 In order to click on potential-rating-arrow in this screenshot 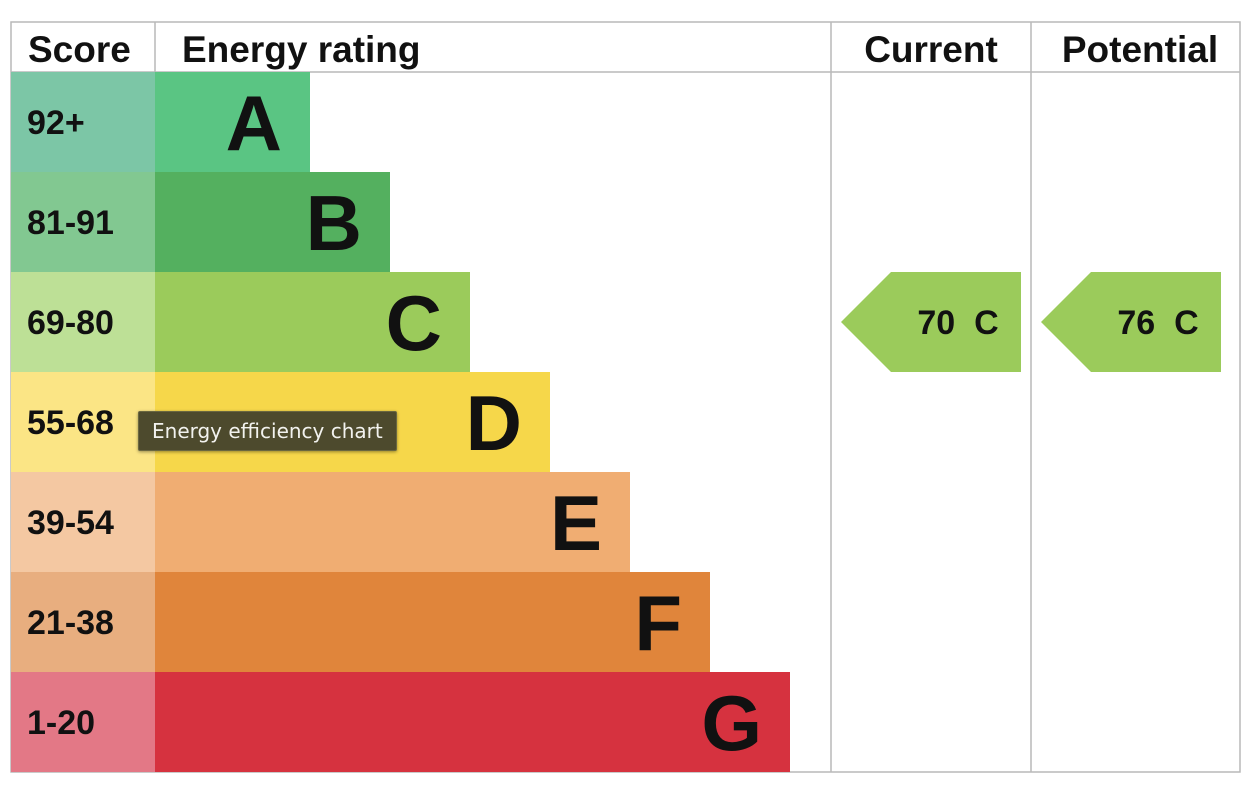, I will do `click(1131, 322)`.